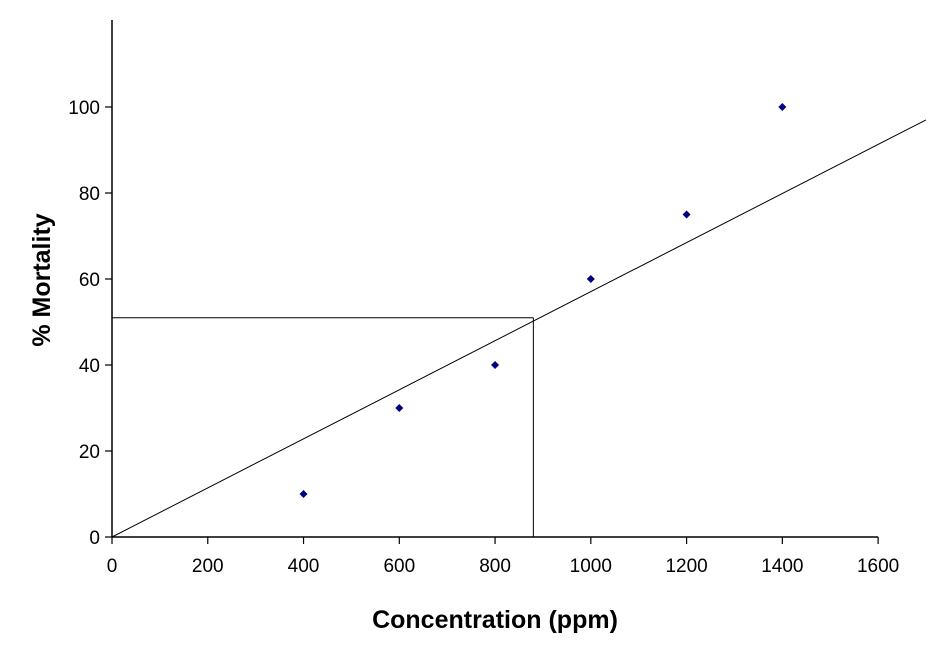 This screenshot has height=659, width=950. What do you see at coordinates (782, 566) in the screenshot?
I see `x-tick-label: 1400` at bounding box center [782, 566].